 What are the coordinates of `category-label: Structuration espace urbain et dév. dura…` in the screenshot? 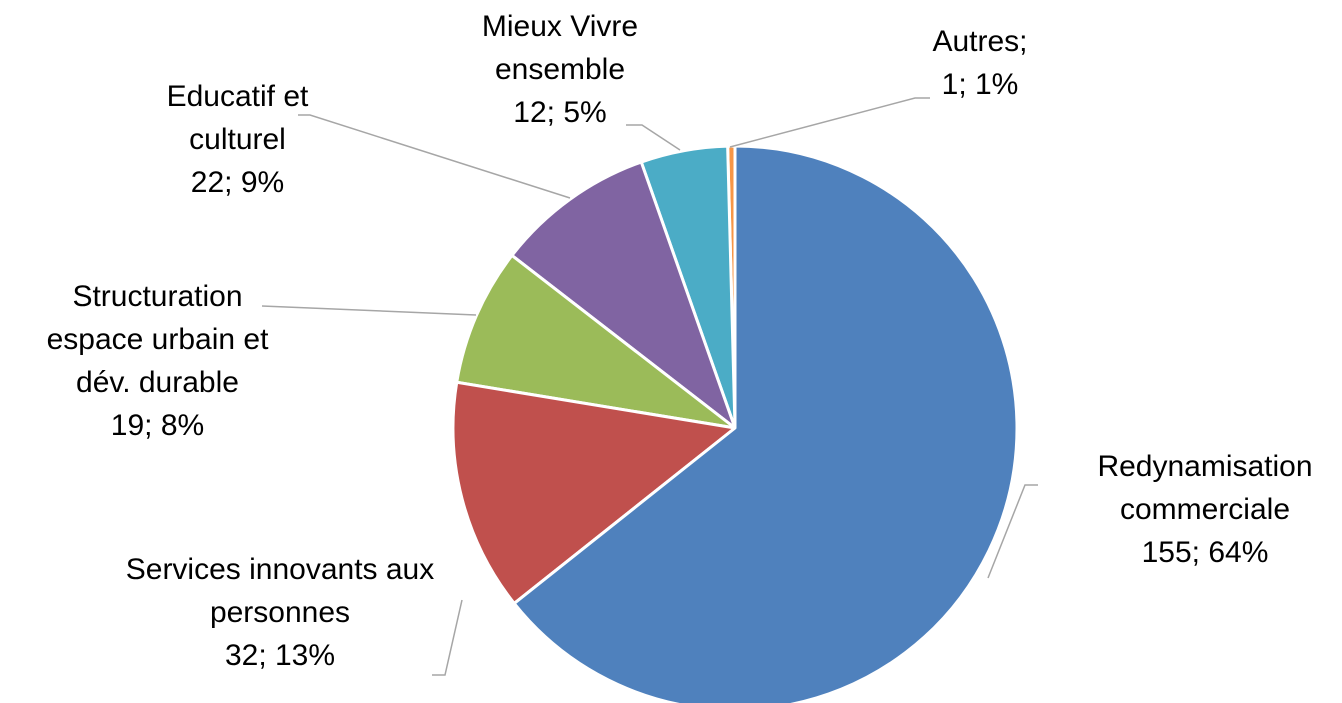 It's located at (157, 339).